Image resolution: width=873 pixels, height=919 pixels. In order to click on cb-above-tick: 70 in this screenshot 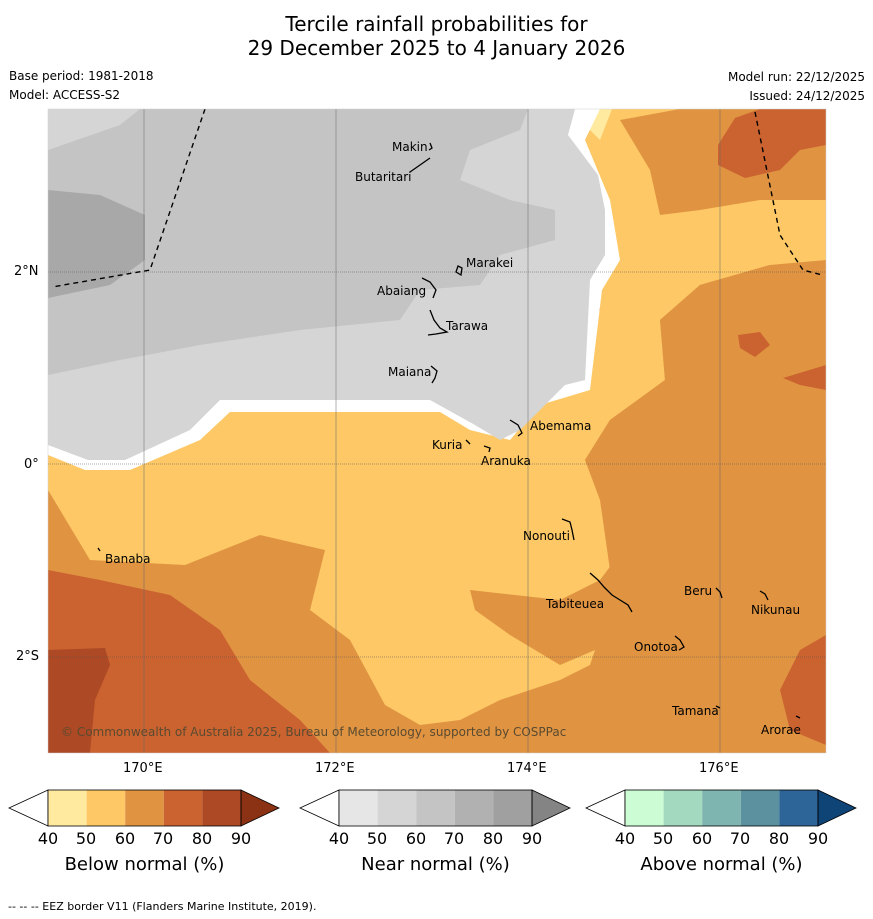, I will do `click(740, 838)`.